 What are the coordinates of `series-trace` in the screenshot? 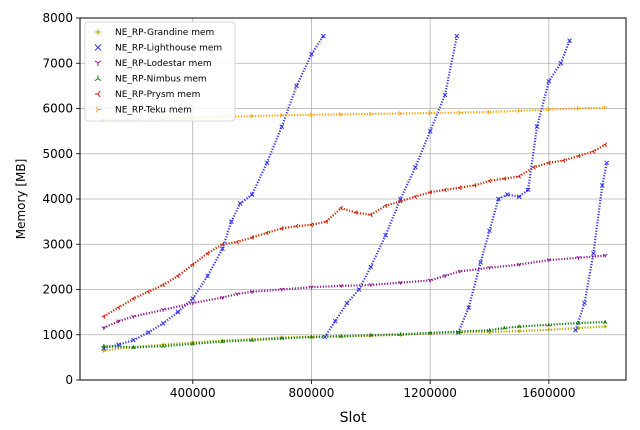 It's located at (354, 338).